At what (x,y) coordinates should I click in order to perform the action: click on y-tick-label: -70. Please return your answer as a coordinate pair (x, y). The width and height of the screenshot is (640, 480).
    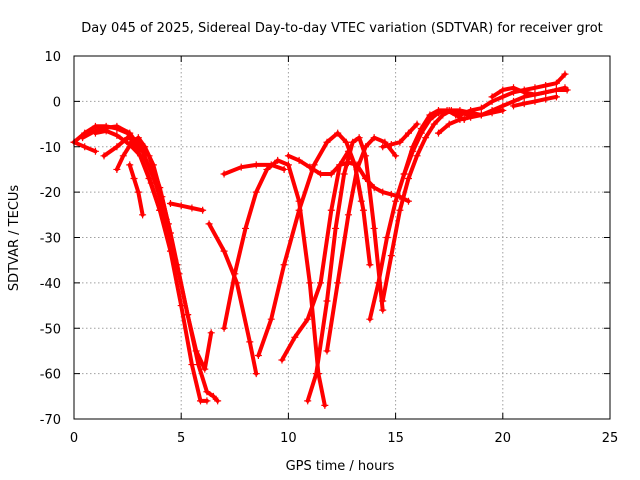
    Looking at the image, I should click on (50, 420).